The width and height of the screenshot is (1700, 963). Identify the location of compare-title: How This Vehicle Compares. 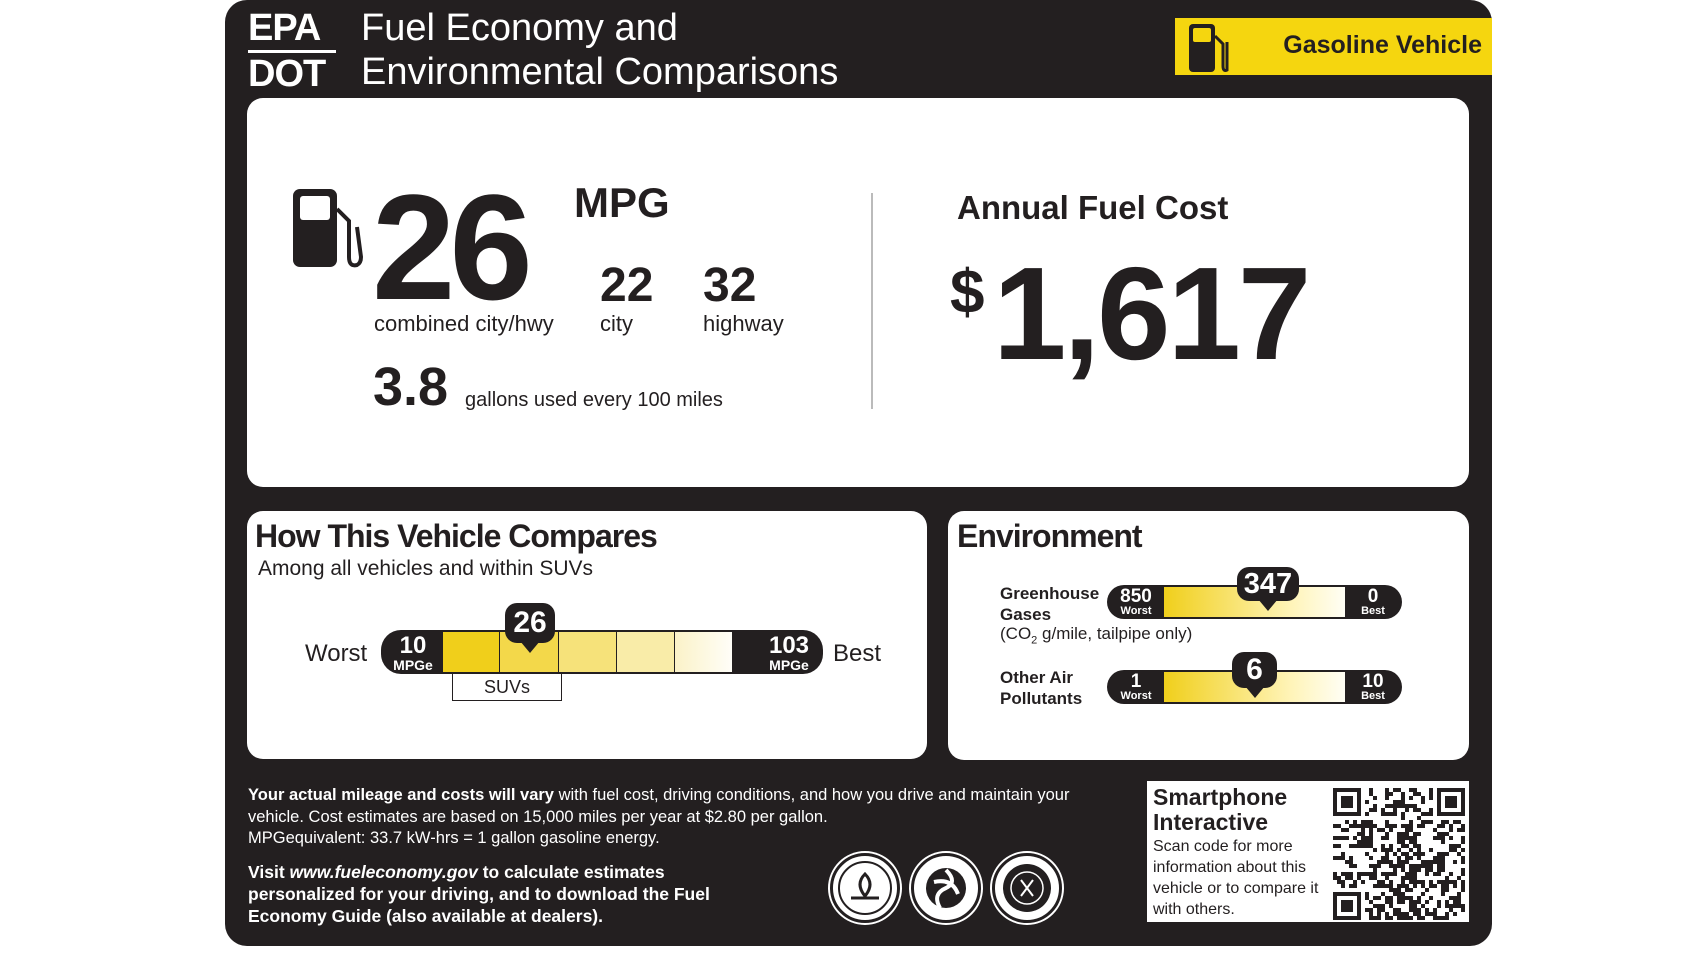
(456, 536).